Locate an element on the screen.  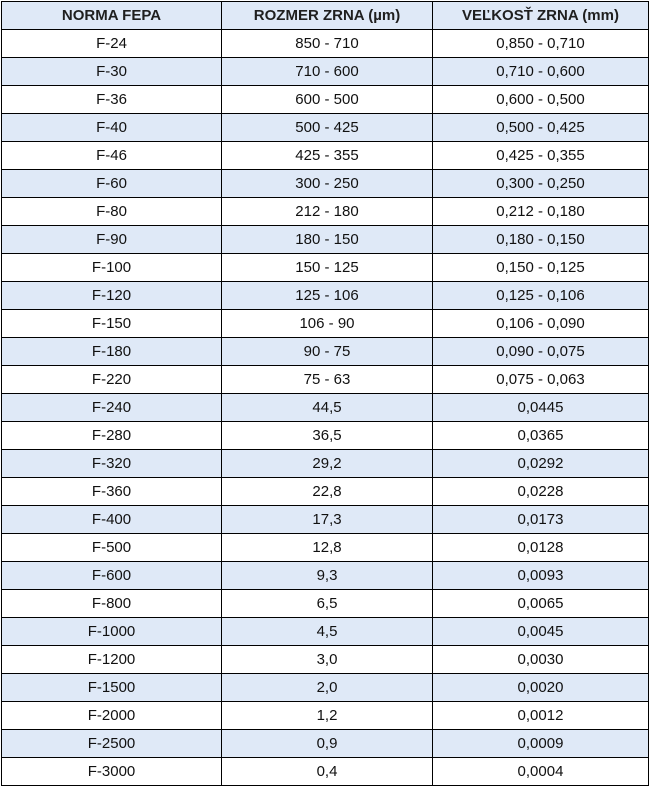
cell-grain-size-um: 425 - 355 is located at coordinates (327, 155).